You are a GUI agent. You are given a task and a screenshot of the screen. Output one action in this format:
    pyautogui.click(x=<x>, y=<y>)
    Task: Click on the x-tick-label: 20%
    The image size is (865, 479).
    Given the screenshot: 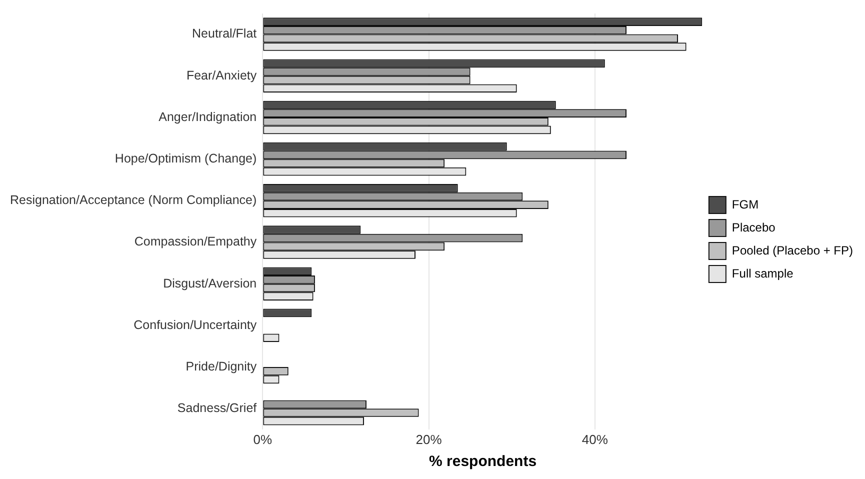 What is the action you would take?
    pyautogui.click(x=429, y=439)
    